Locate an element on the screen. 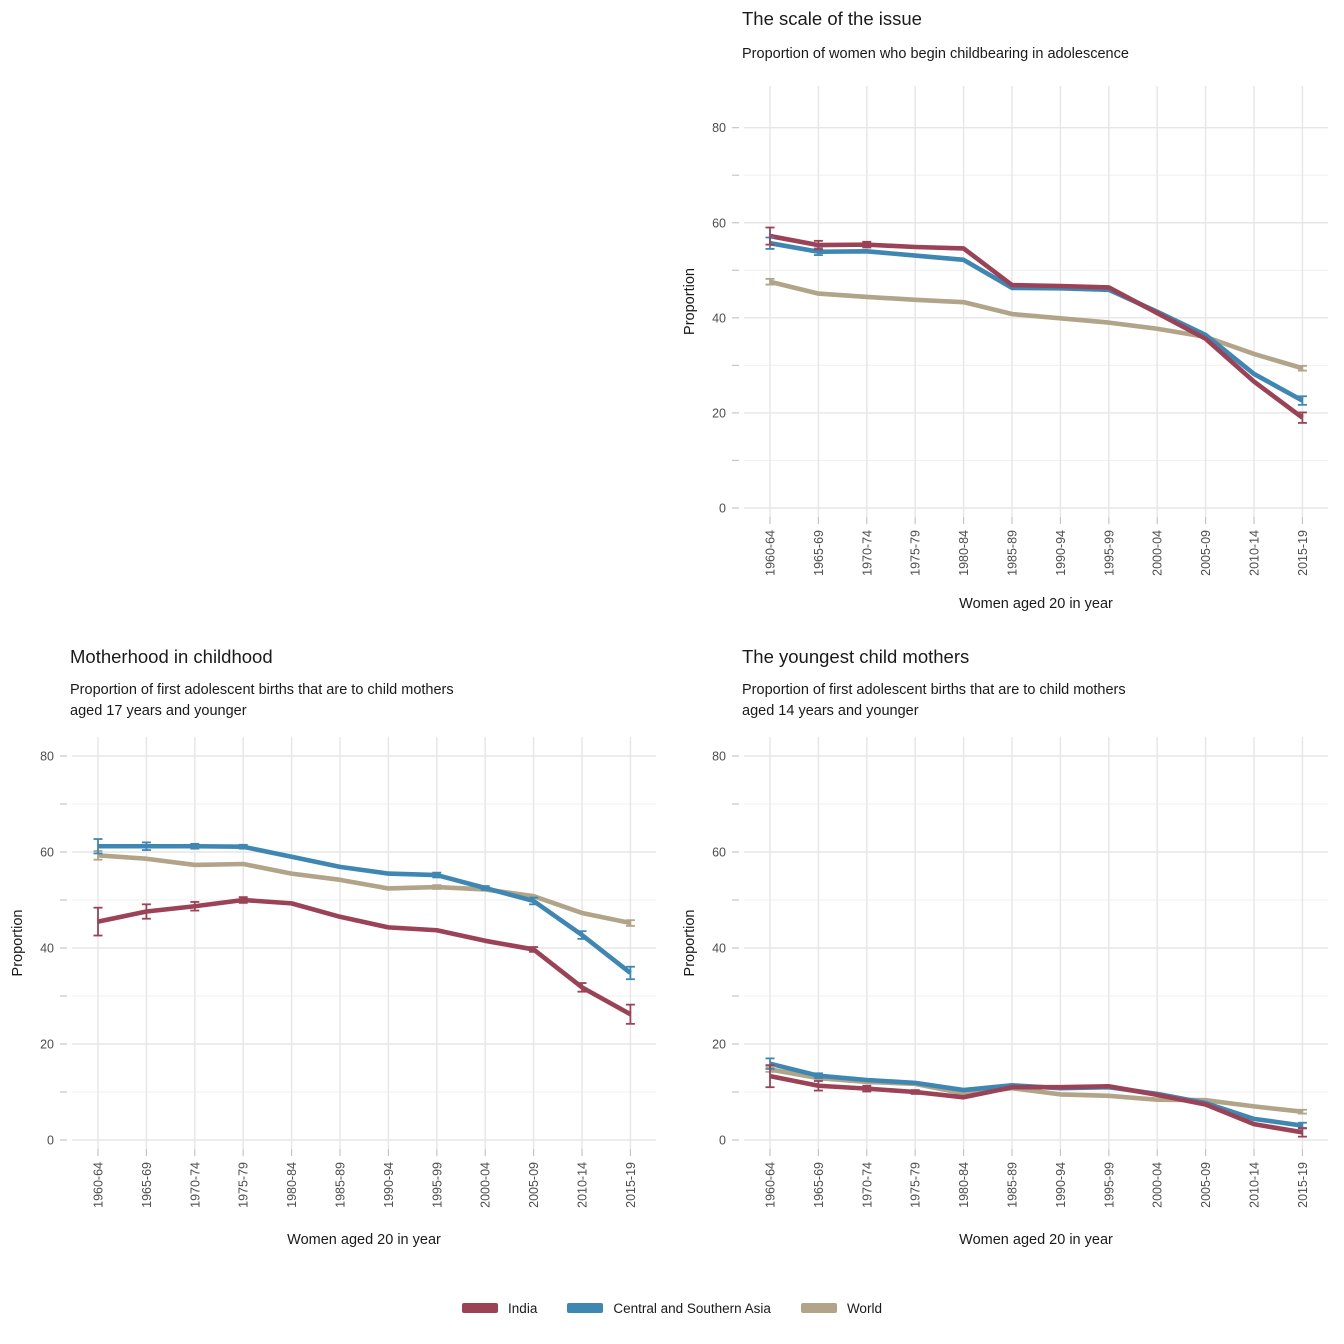 The height and width of the screenshot is (1344, 1344). legend-item-india: India is located at coordinates (499, 1308).